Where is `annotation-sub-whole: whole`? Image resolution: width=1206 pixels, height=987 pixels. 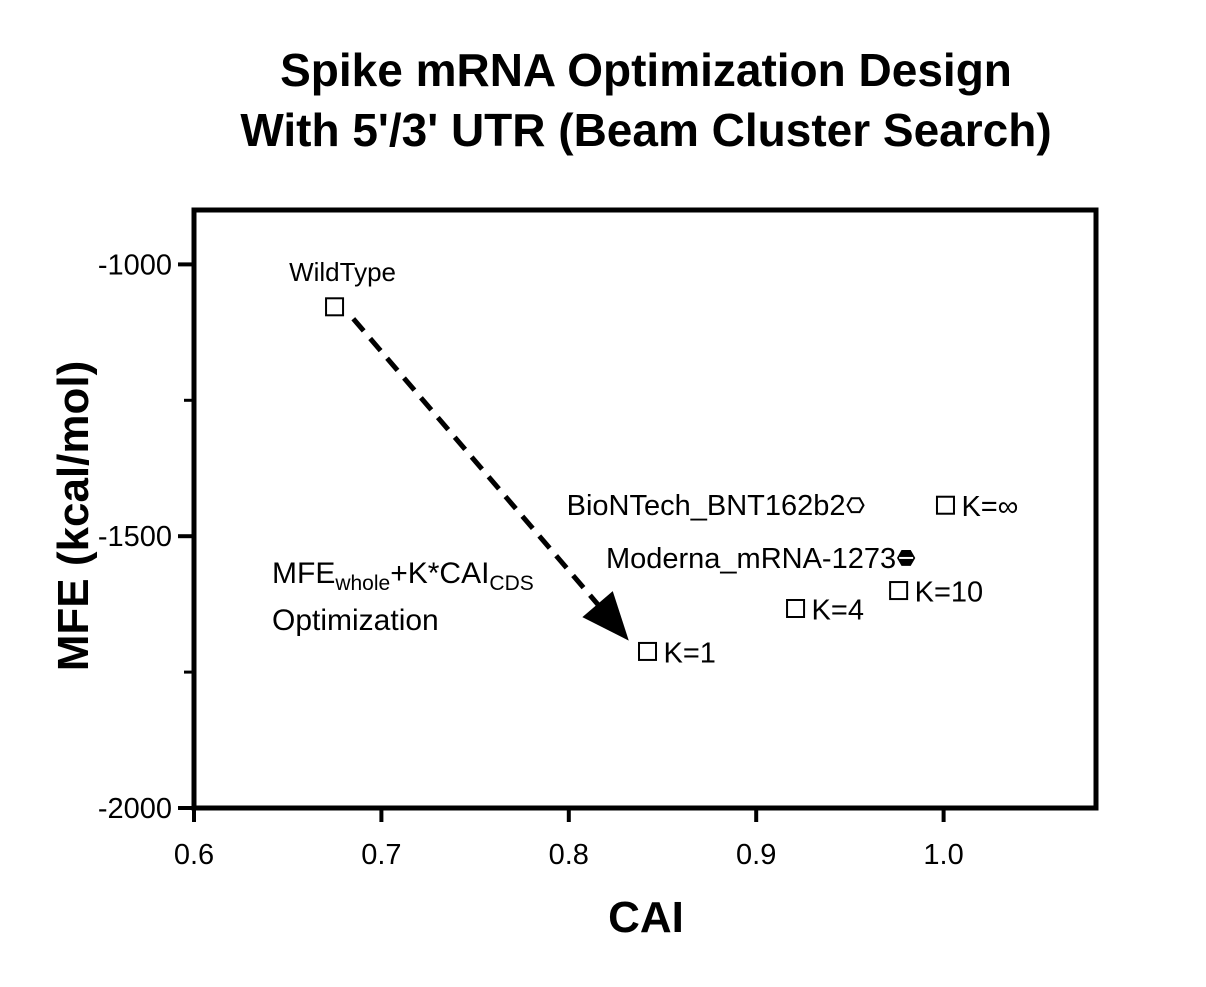 annotation-sub-whole: whole is located at coordinates (362, 583).